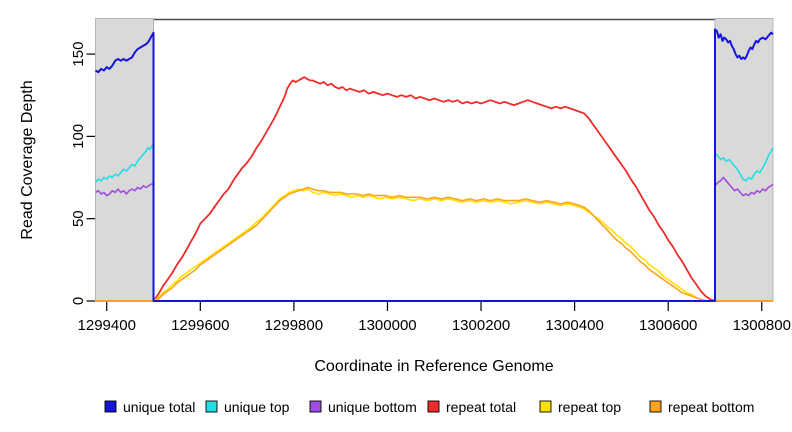  I want to click on legend-item: unique top, so click(247, 407).